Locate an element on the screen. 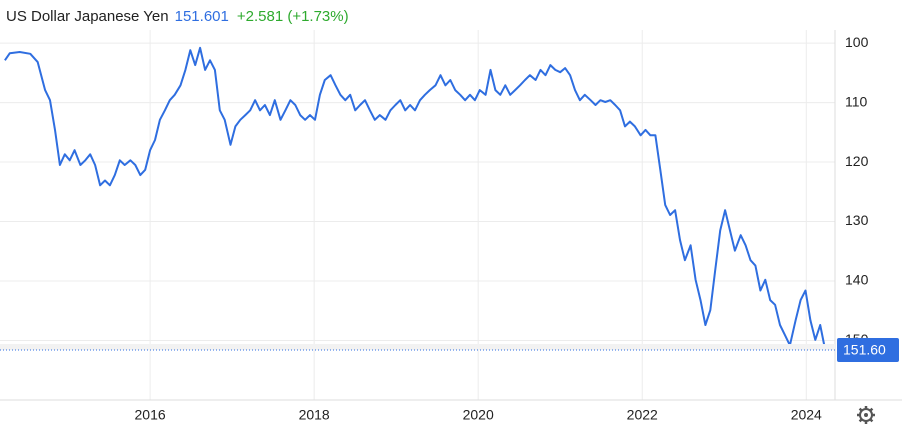  y-tick-label: 120 is located at coordinates (857, 161).